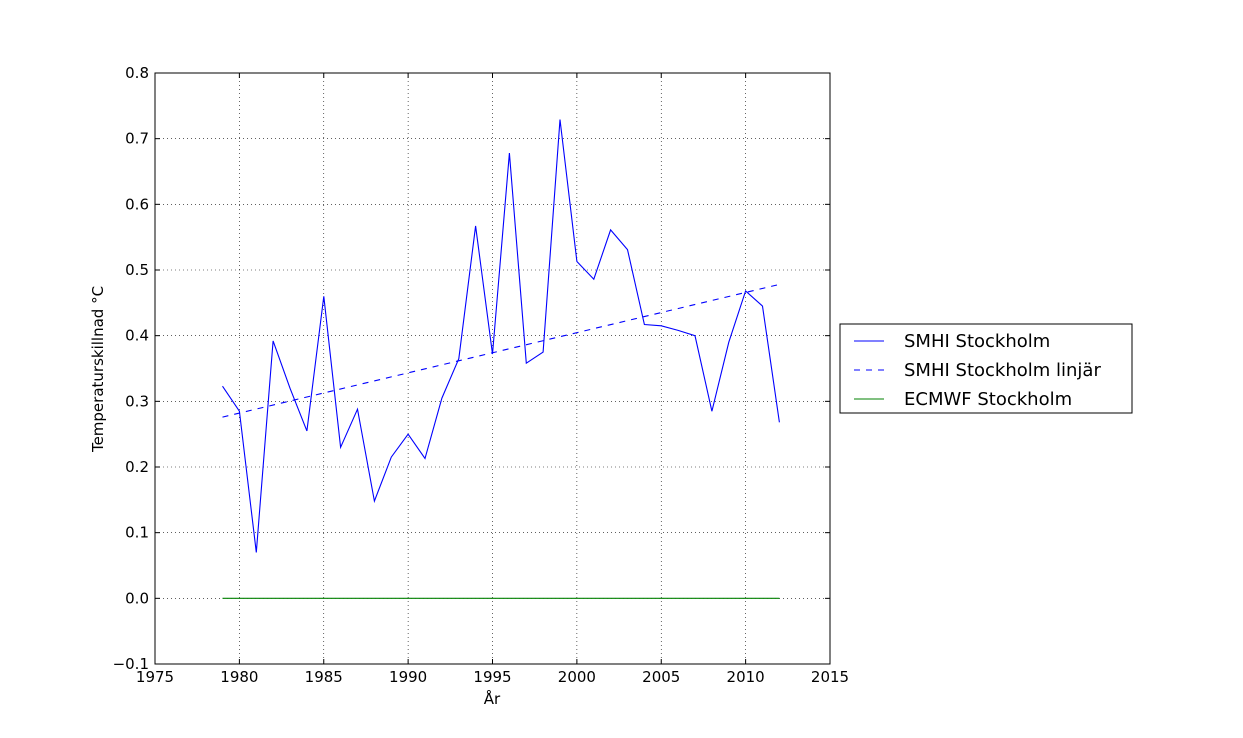 This screenshot has height=738, width=1243. What do you see at coordinates (239, 677) in the screenshot?
I see `x-tick-label: 1980` at bounding box center [239, 677].